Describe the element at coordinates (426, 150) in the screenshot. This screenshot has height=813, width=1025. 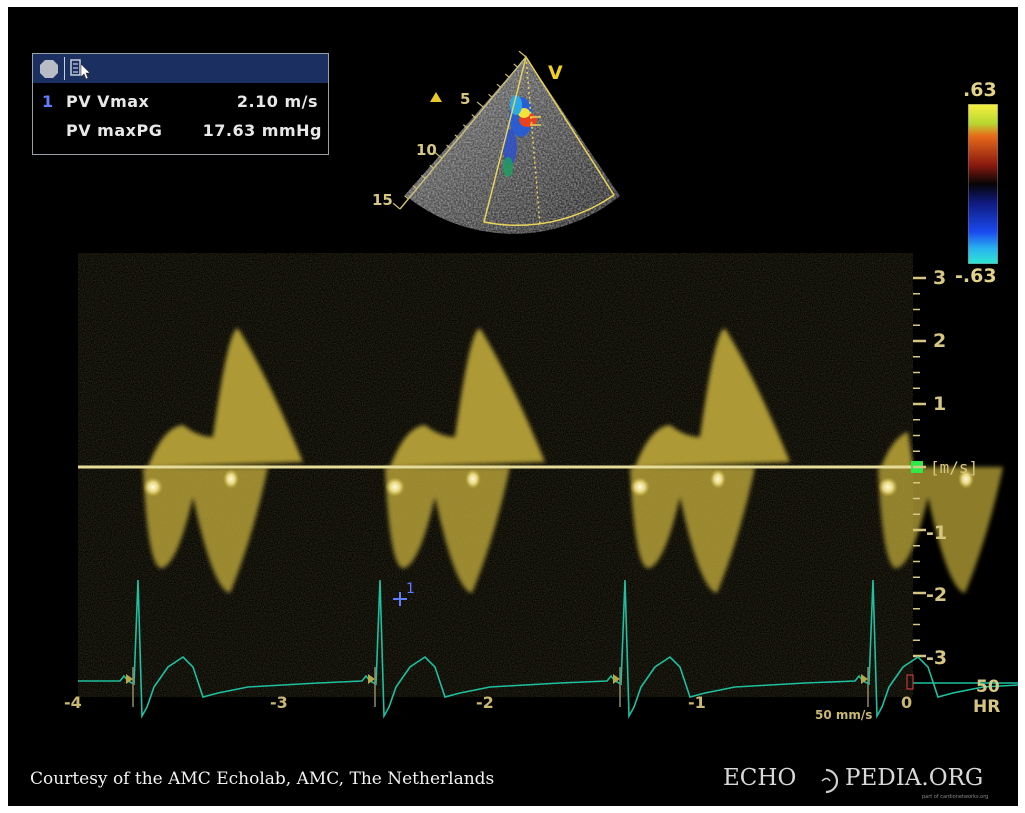
I see `depth-label-10: 10` at that location.